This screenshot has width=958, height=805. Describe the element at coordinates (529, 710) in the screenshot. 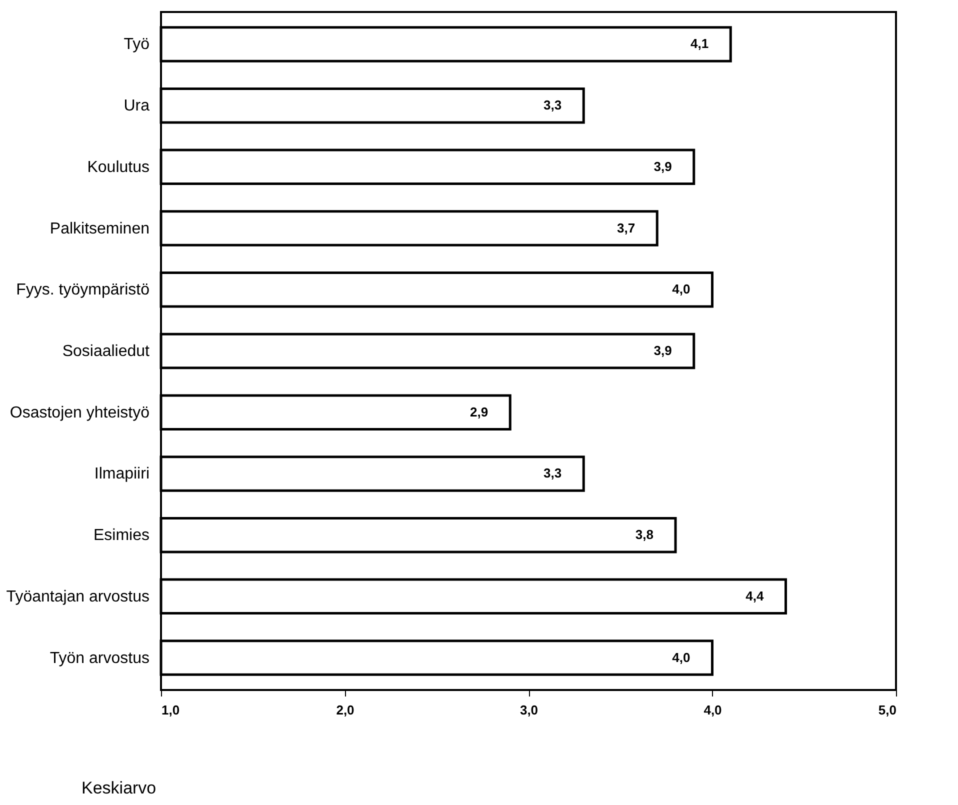

I see `x-tick-label: 3,0` at that location.